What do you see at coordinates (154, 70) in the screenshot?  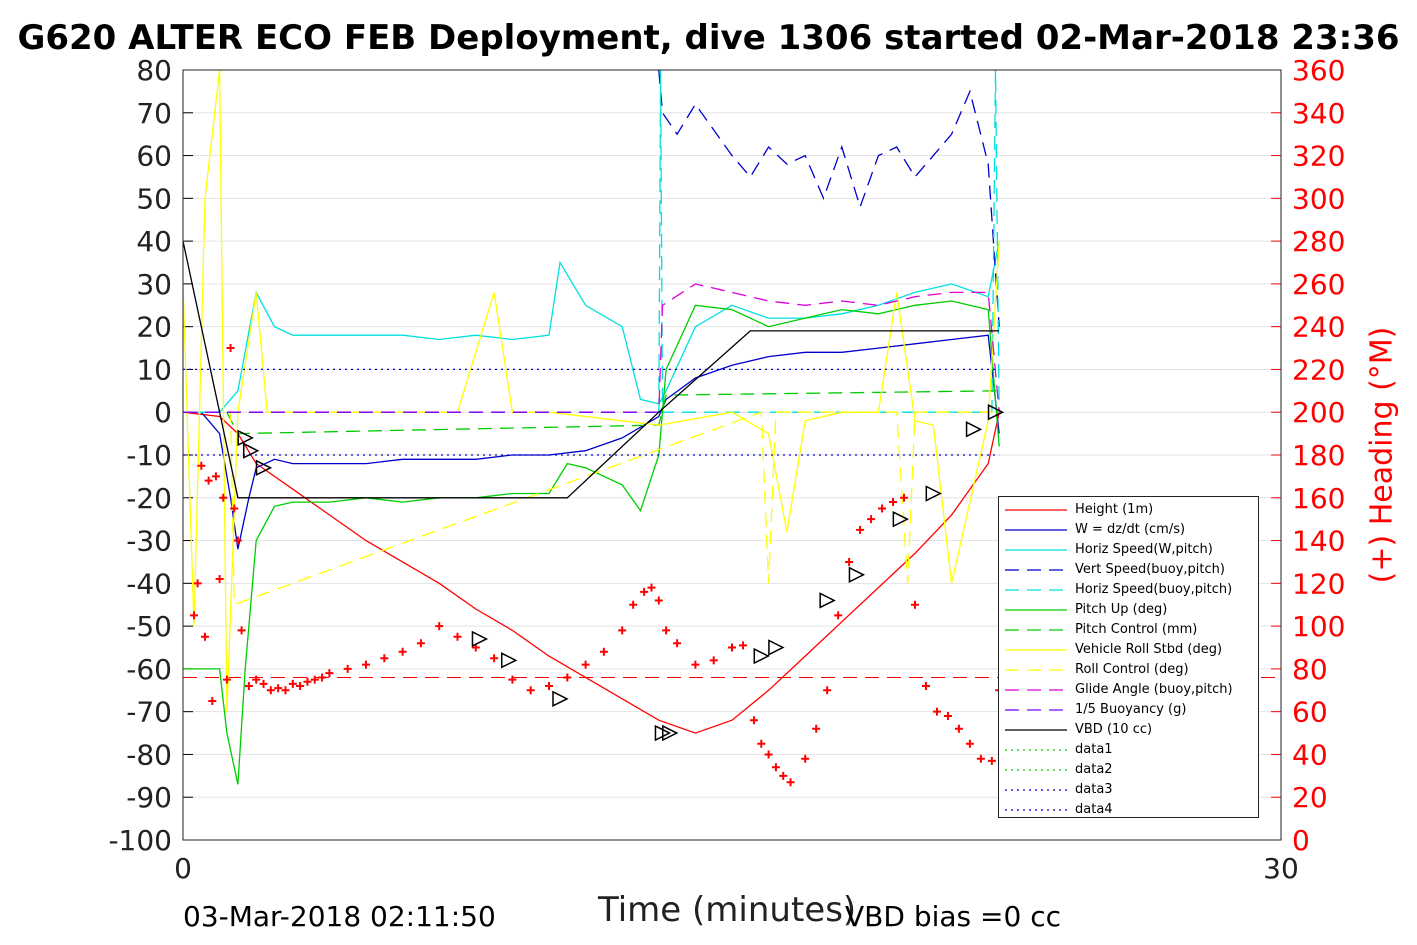 I see `y-tick-label: 80` at bounding box center [154, 70].